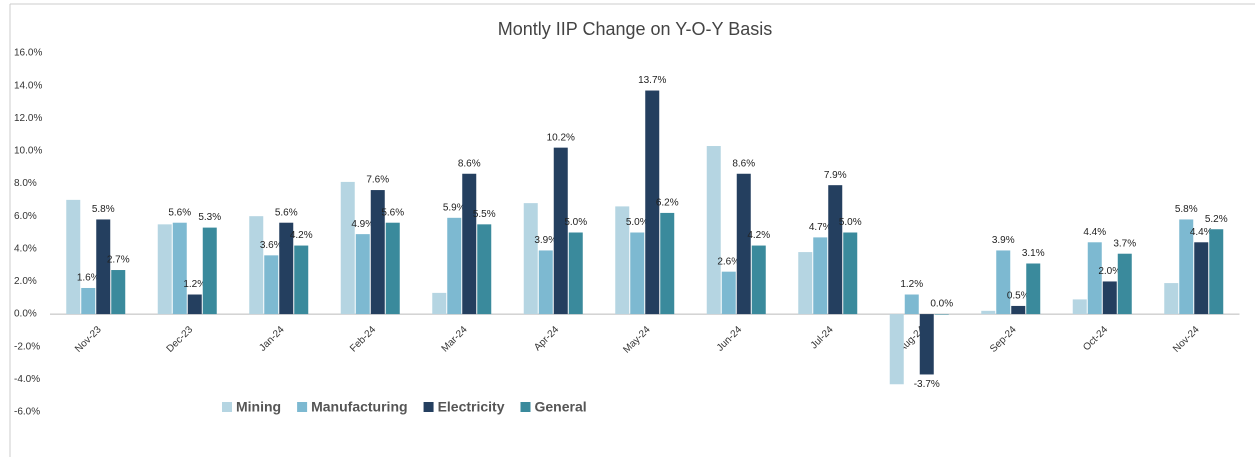  I want to click on y-tick-label: 2.0%, so click(25, 281).